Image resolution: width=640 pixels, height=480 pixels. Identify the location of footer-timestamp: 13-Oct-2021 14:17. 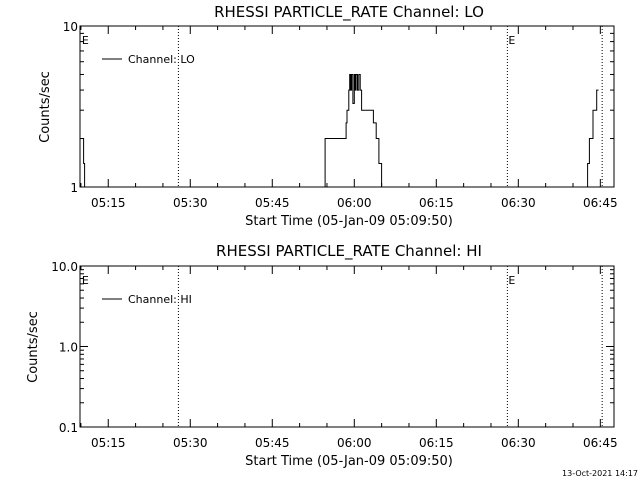
(600, 473).